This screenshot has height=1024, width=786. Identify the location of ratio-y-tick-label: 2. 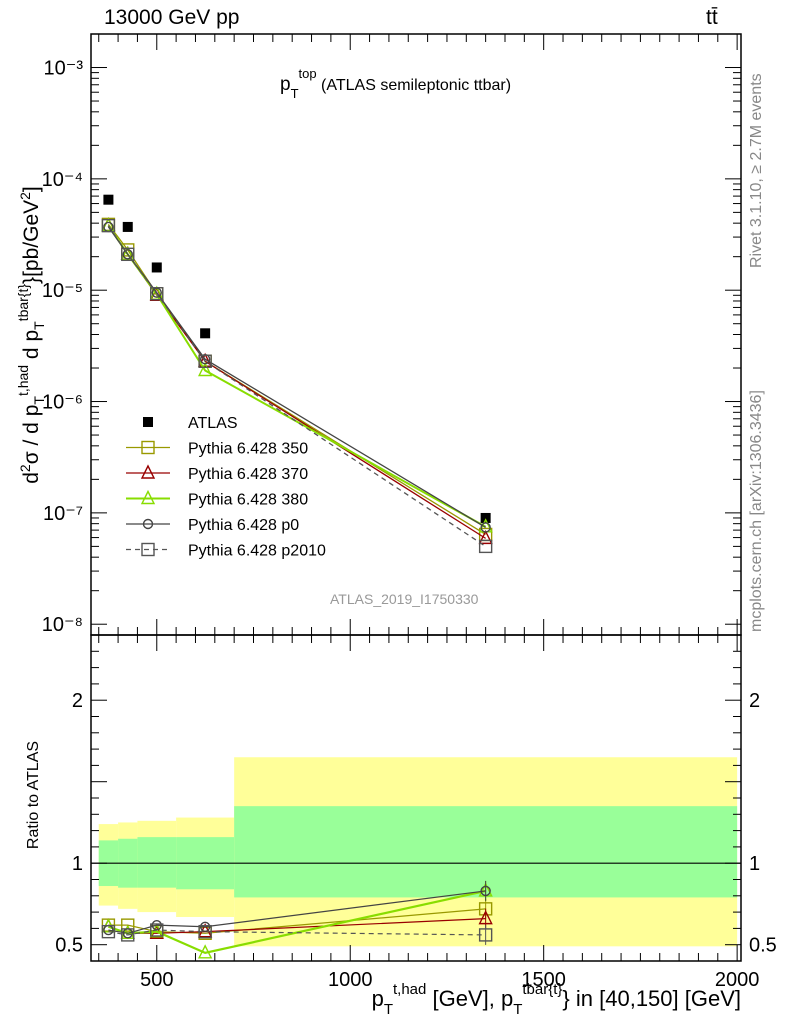
(77, 701).